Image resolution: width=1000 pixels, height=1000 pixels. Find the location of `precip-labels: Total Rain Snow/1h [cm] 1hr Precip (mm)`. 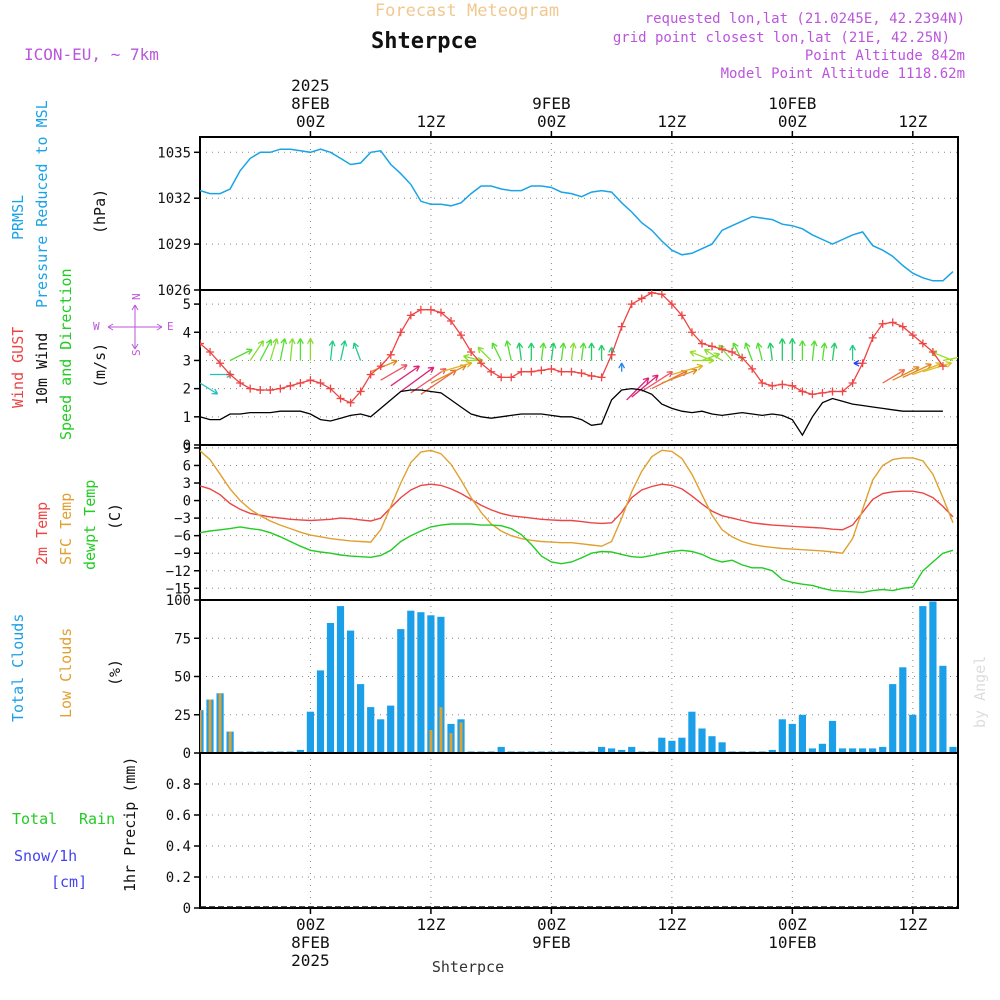

precip-labels: Total Rain Snow/1h [cm] 1hr Precip (mm) is located at coordinates (75, 824).